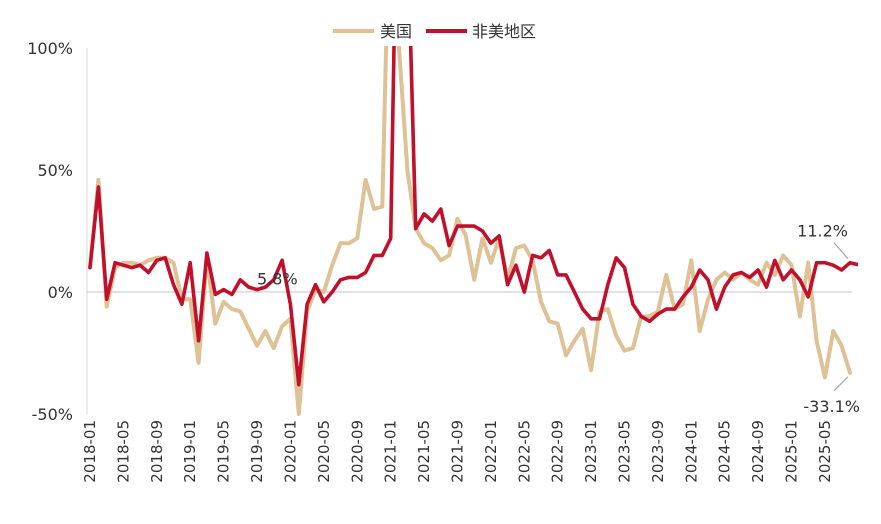  I want to click on x-tick-label: 2024-05, so click(725, 451).